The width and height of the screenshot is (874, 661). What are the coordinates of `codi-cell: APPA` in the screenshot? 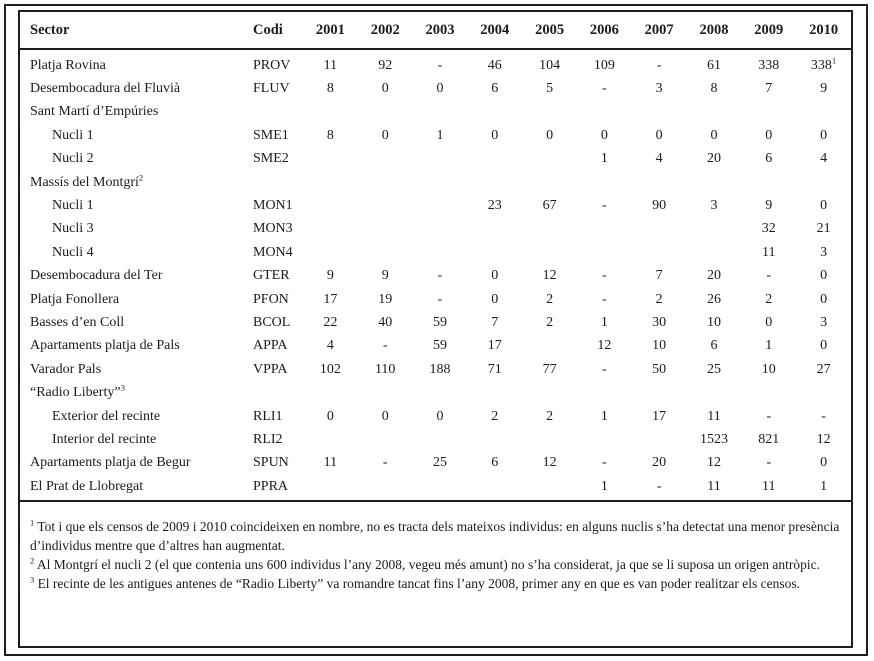 It's located at (270, 346).